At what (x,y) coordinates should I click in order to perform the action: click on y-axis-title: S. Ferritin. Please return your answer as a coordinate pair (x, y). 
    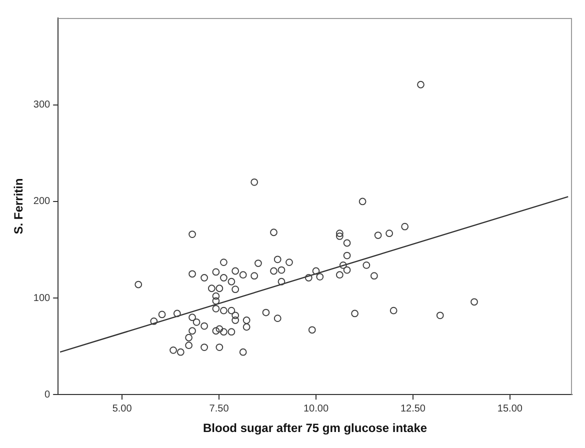
    Looking at the image, I should click on (19, 206).